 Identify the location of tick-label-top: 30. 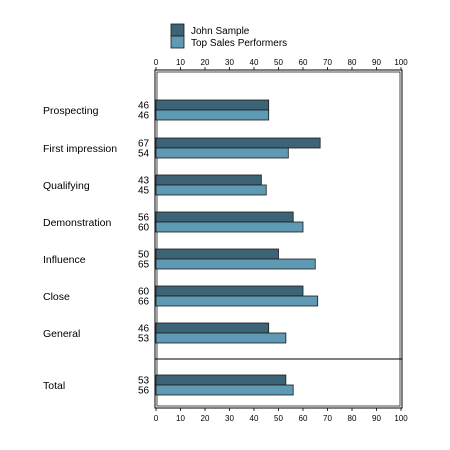
(229, 62).